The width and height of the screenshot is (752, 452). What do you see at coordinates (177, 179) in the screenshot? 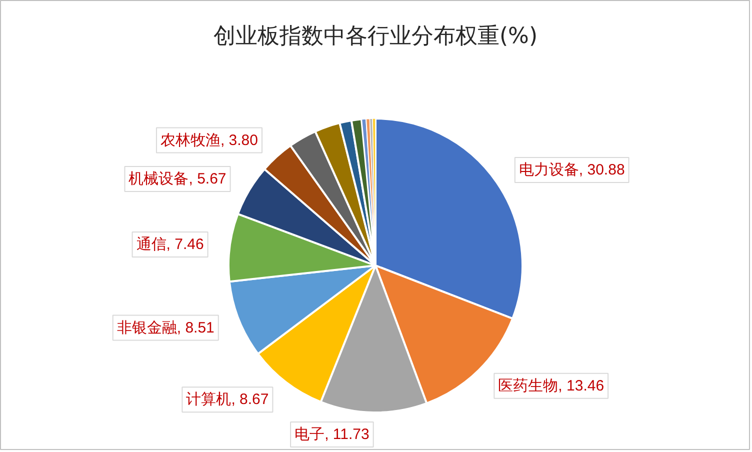
I see `slice-label: 机械设备, 5.67` at bounding box center [177, 179].